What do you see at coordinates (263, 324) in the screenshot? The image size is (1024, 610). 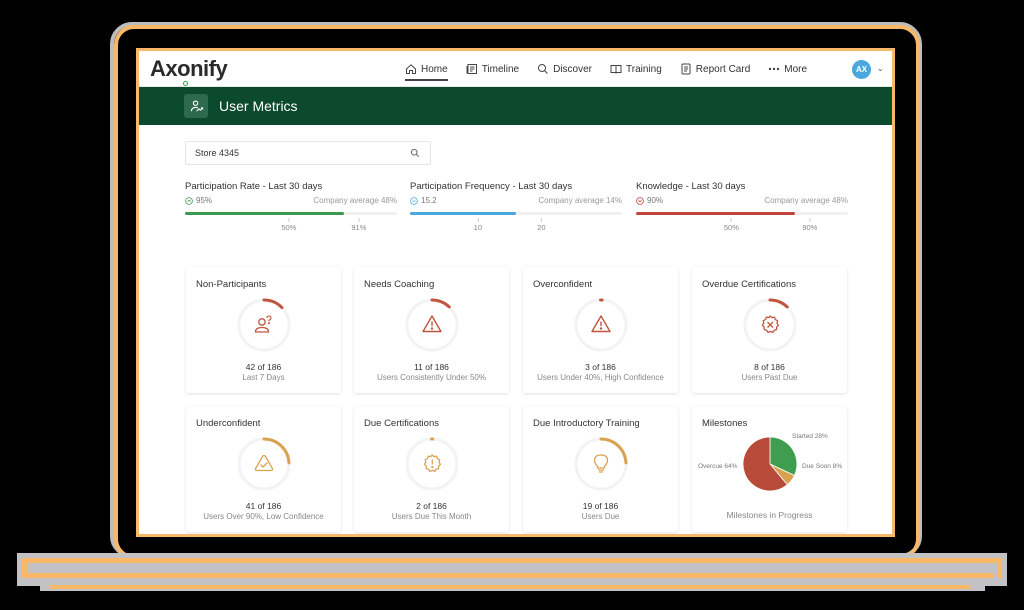 I see `user-question-icon` at bounding box center [263, 324].